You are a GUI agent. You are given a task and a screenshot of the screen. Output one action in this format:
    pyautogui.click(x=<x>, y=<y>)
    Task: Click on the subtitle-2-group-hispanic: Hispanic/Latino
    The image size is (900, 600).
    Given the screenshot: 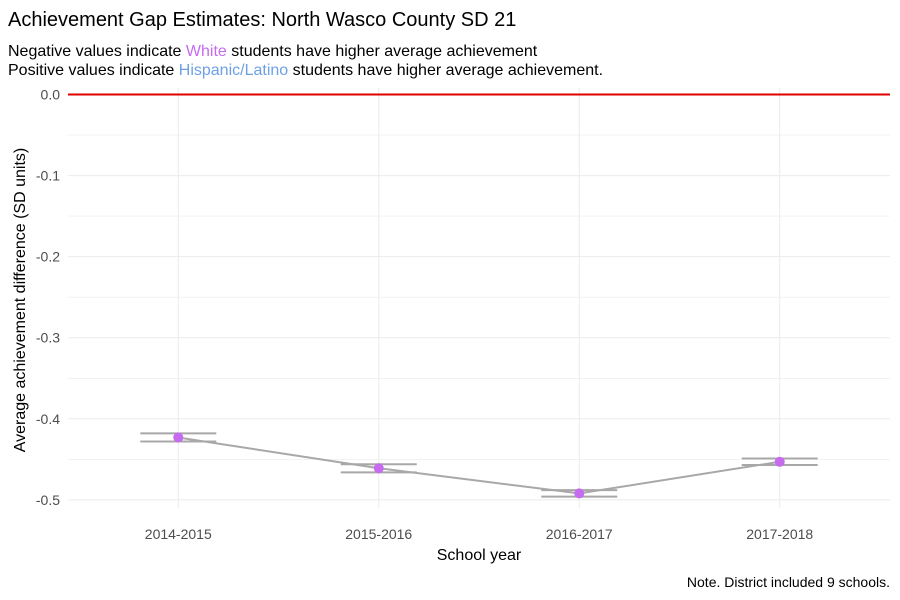 What is the action you would take?
    pyautogui.click(x=234, y=70)
    